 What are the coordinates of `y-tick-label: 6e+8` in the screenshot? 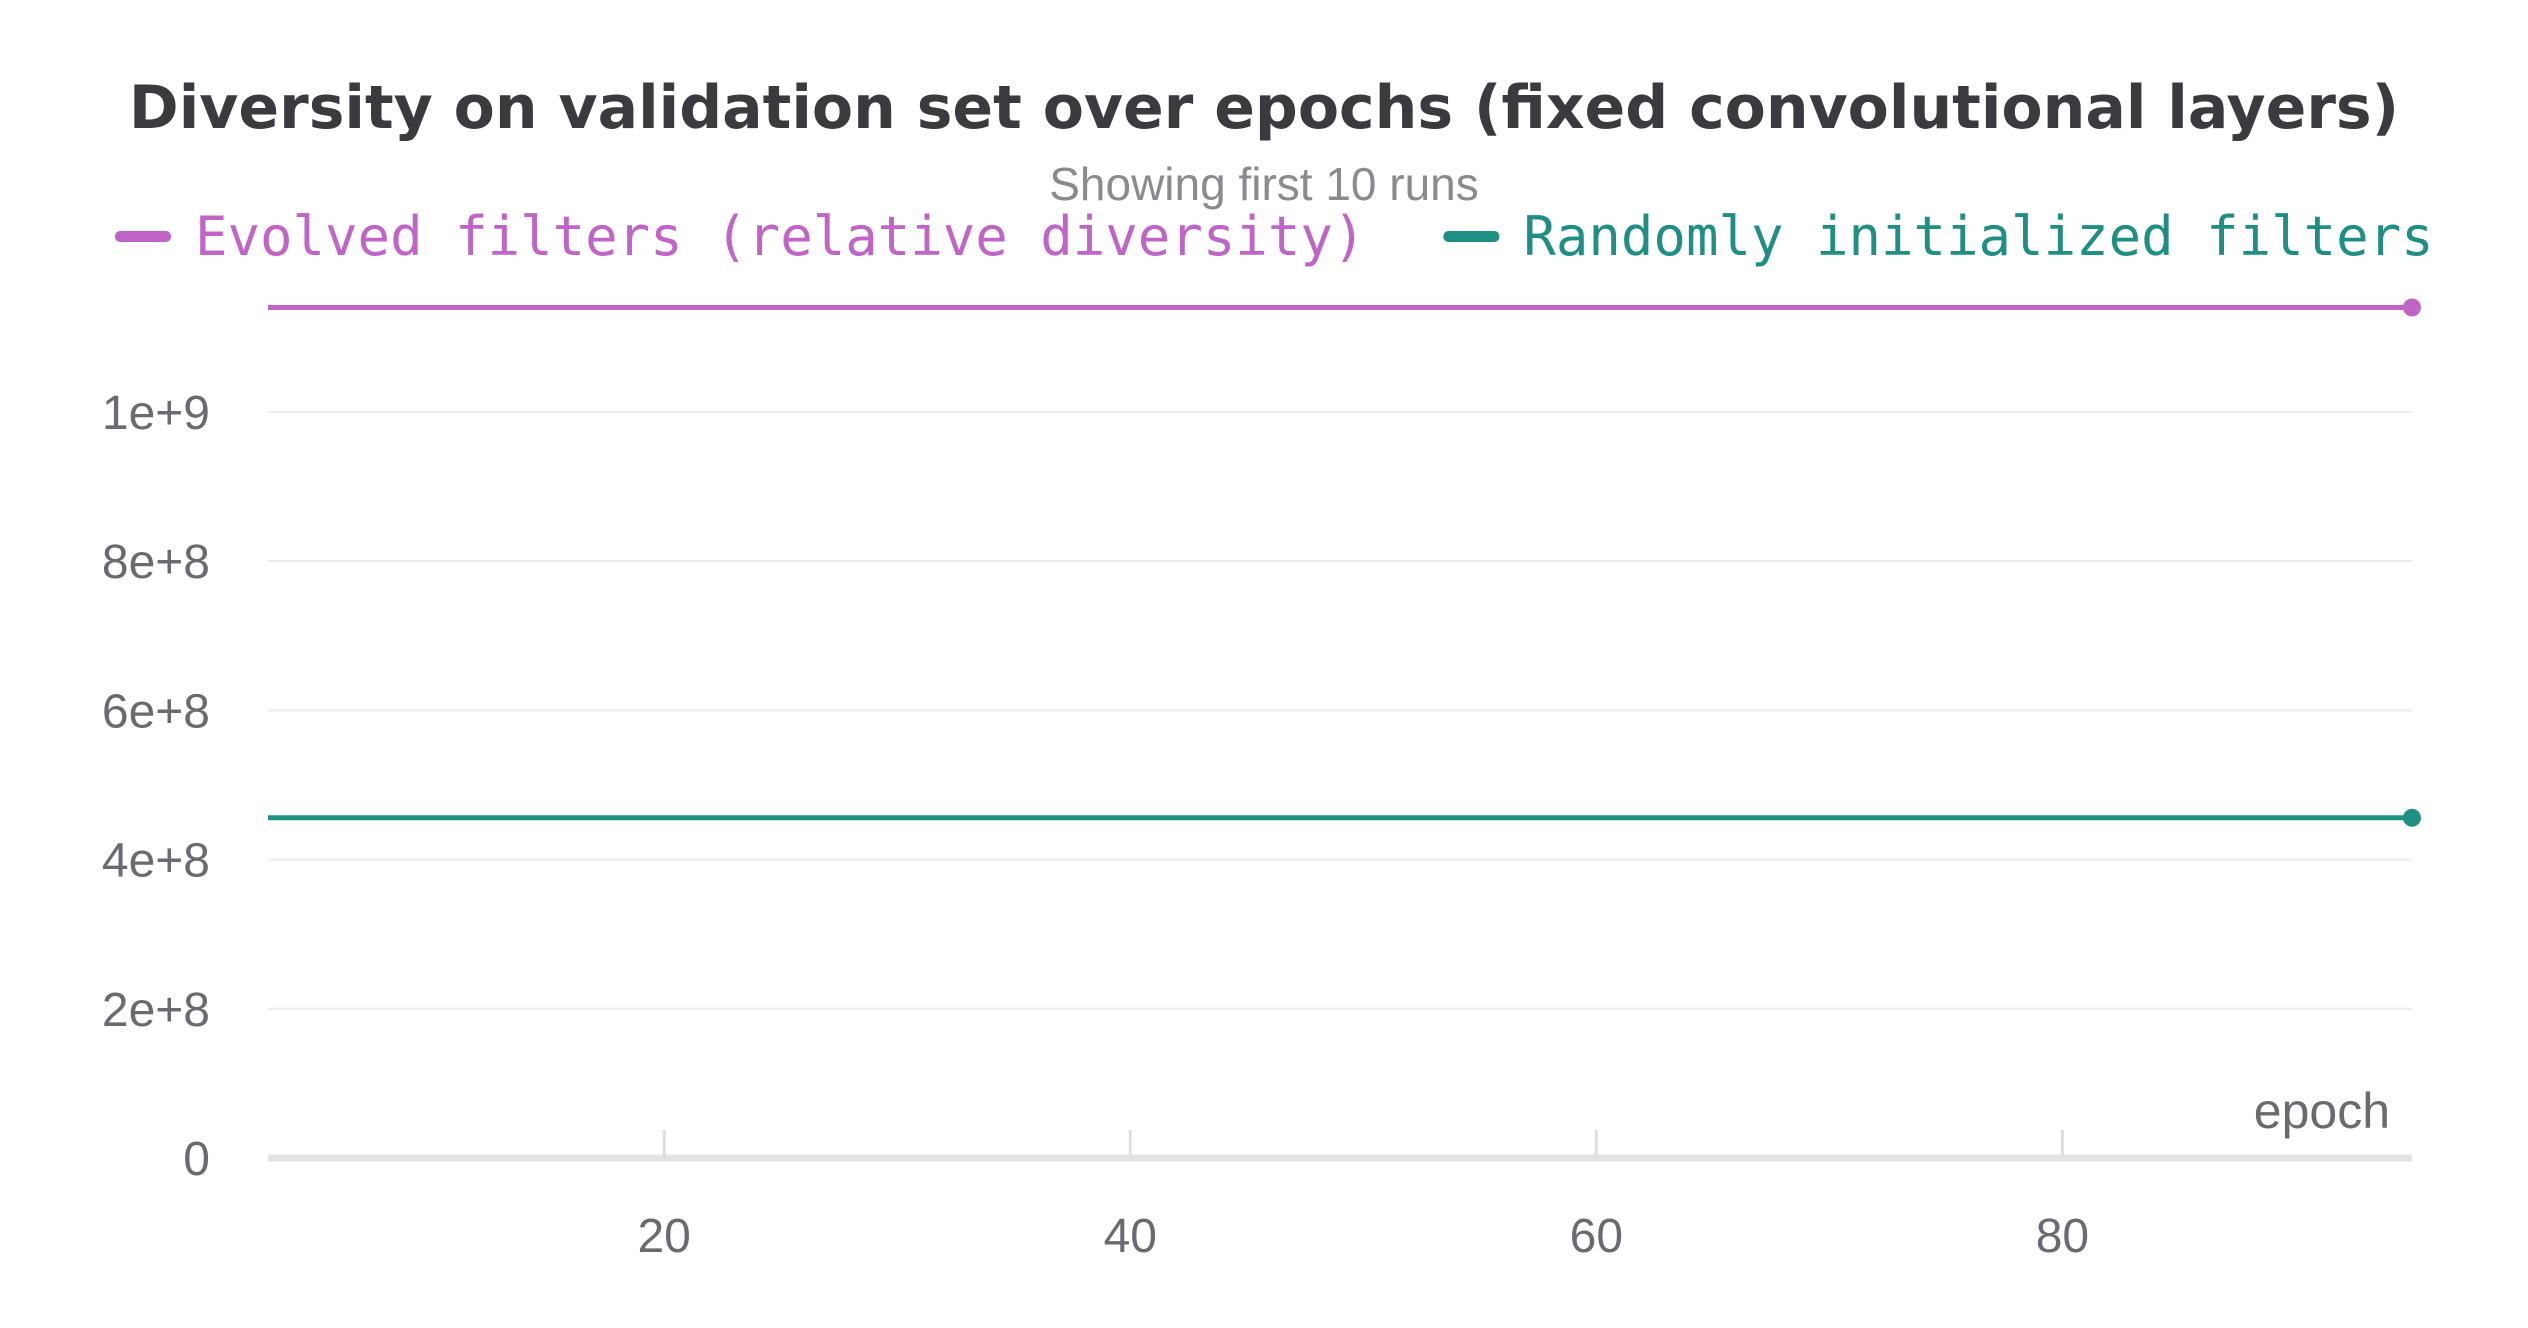 It's located at (156, 711).